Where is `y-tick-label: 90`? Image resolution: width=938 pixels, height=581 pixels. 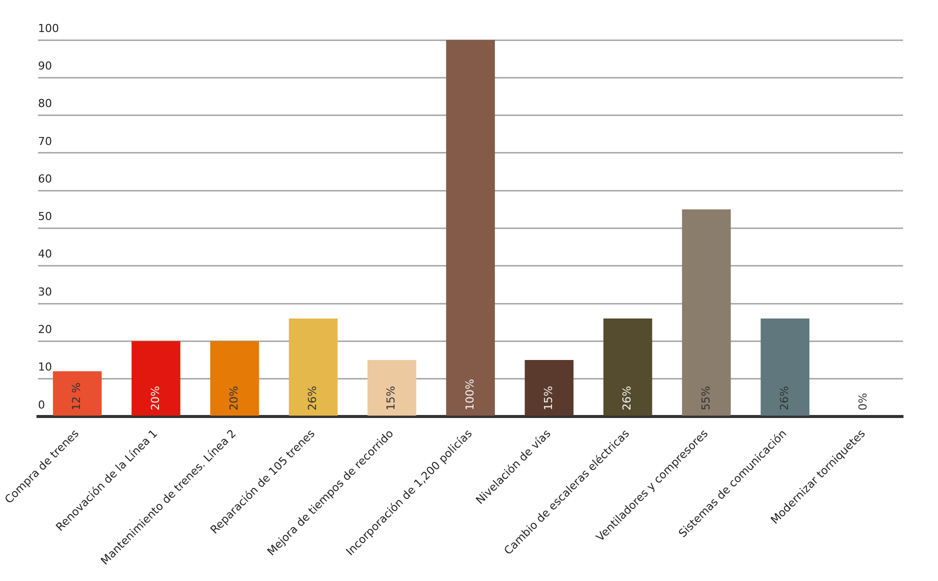
y-tick-label: 90 is located at coordinates (45, 66).